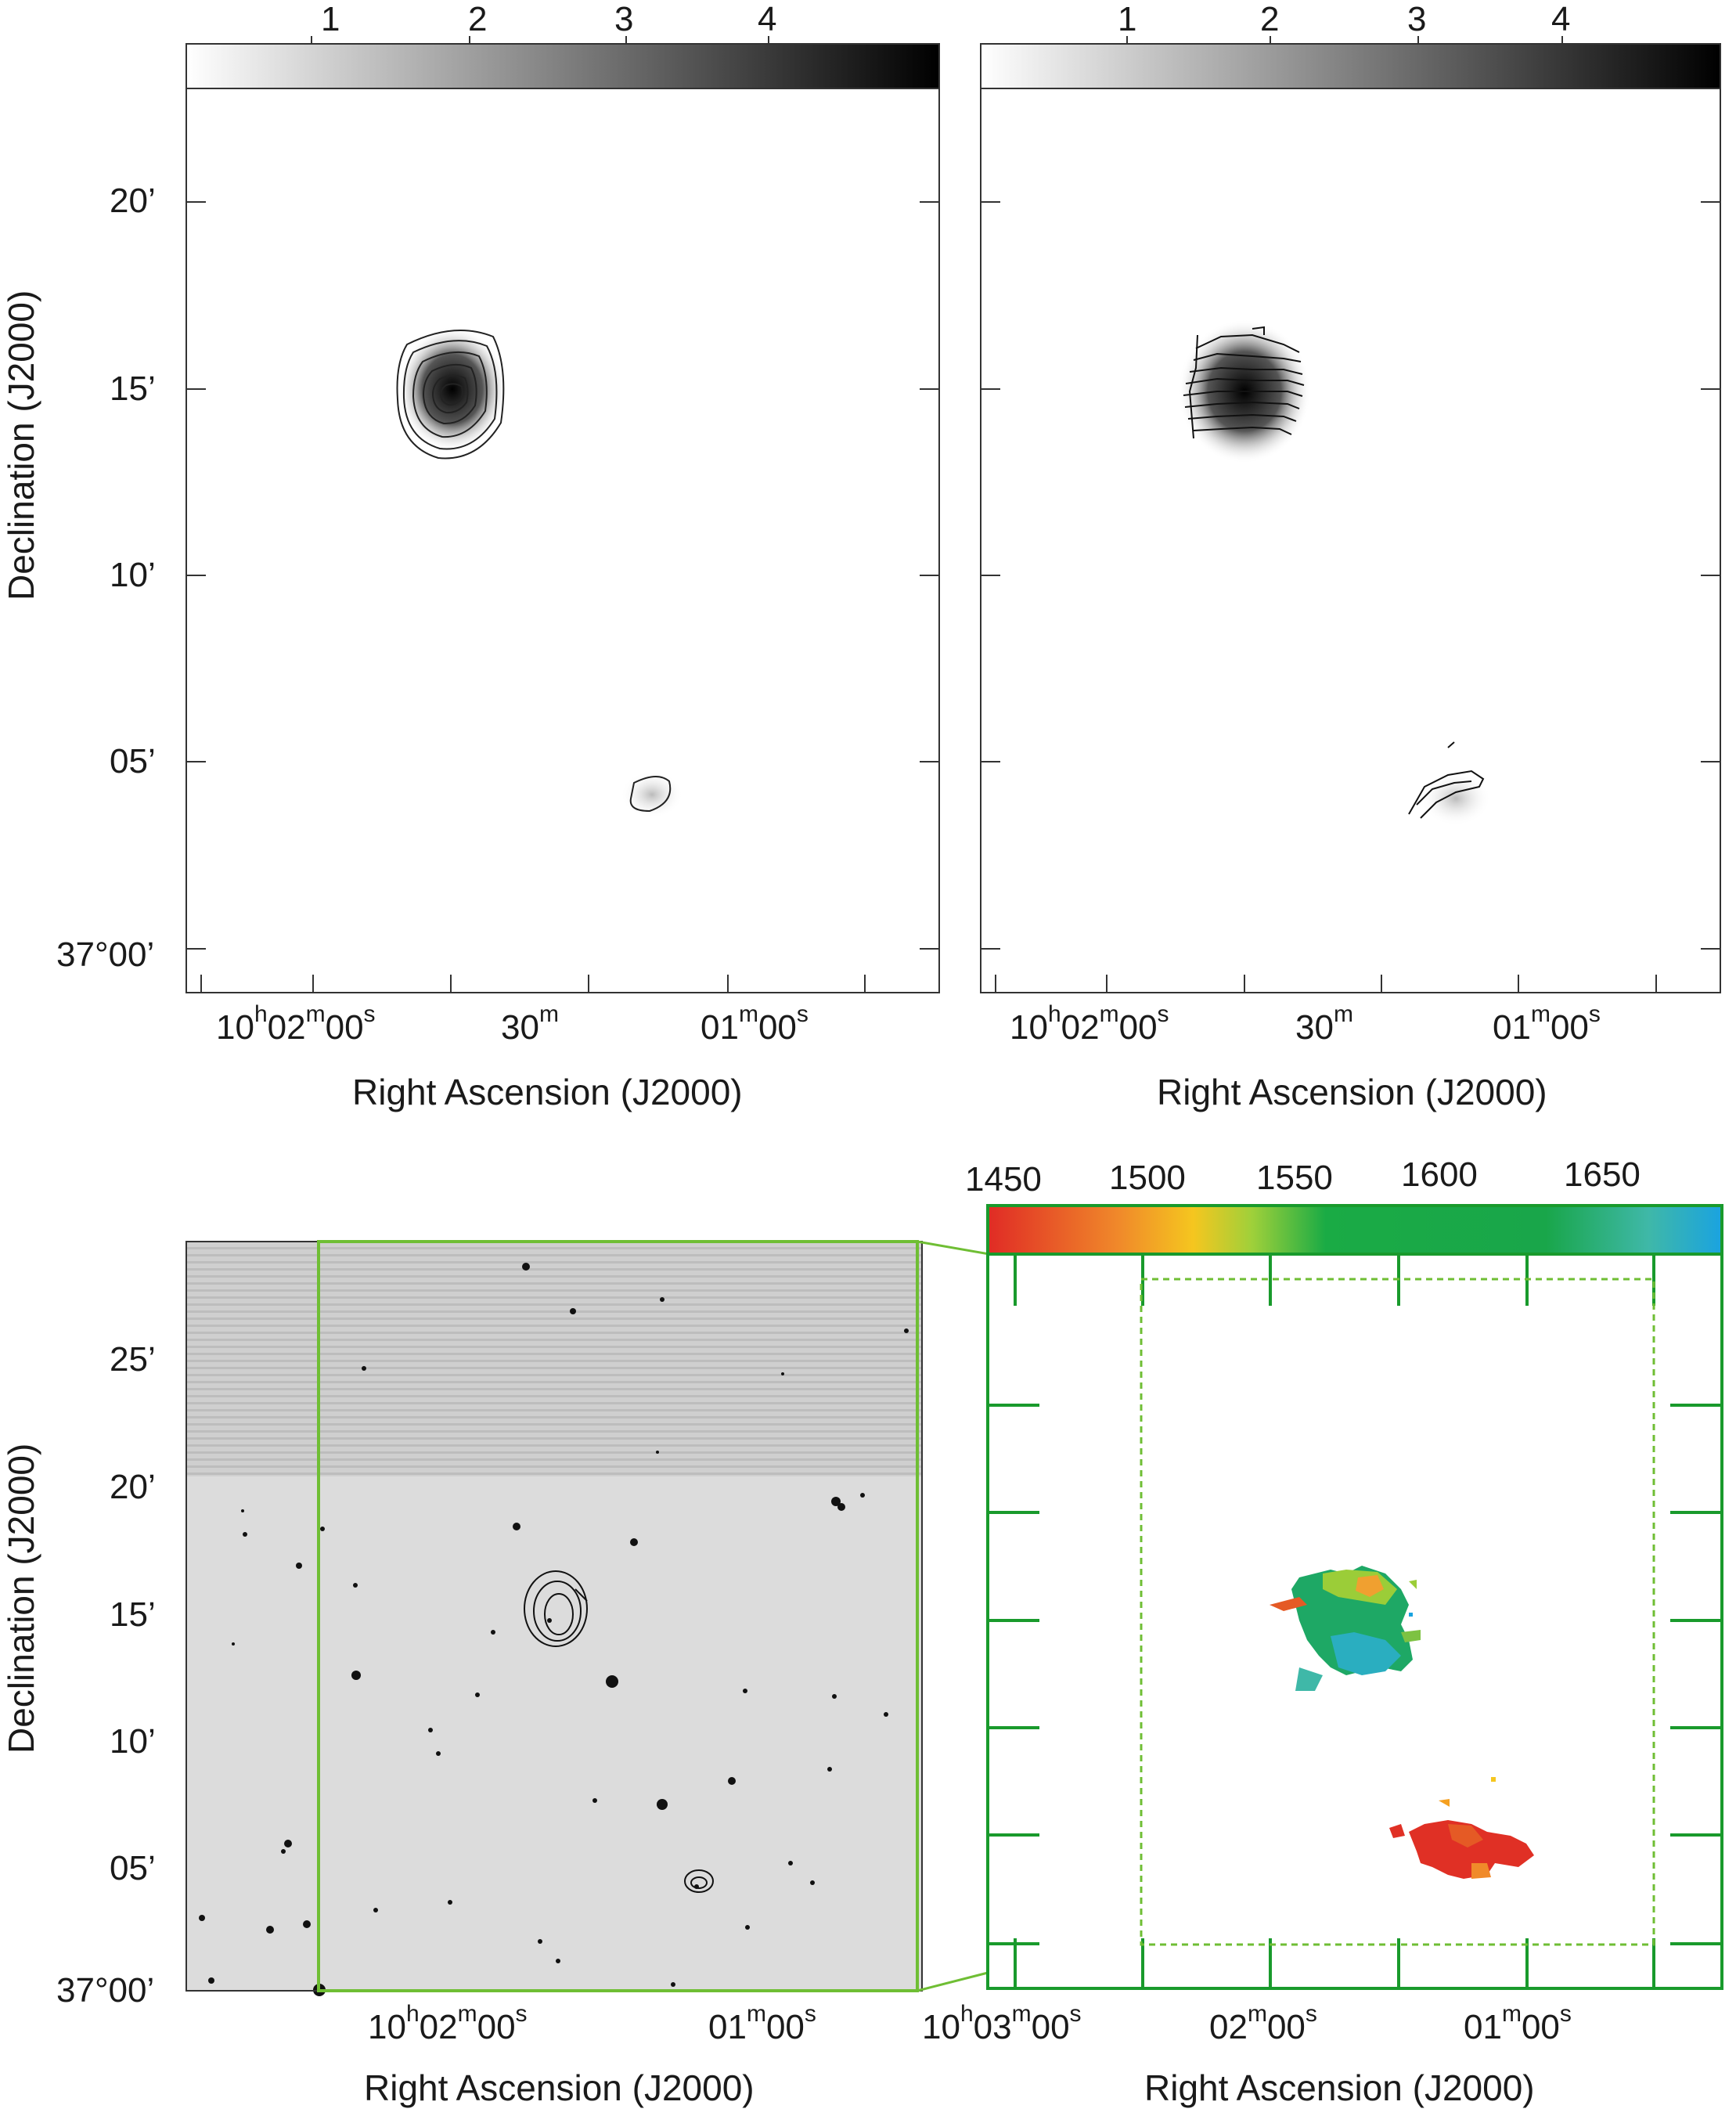 This screenshot has width=1736, height=2116. Describe the element at coordinates (1294, 1178) in the screenshot. I see `velocity-colorbar-tick: 1550` at that location.